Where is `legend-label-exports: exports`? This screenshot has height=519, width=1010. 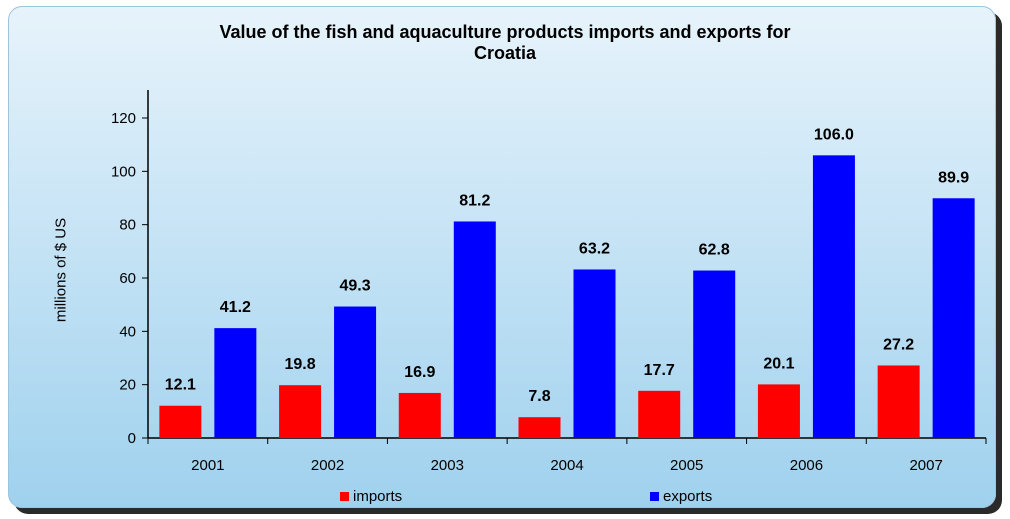 legend-label-exports: exports is located at coordinates (688, 496).